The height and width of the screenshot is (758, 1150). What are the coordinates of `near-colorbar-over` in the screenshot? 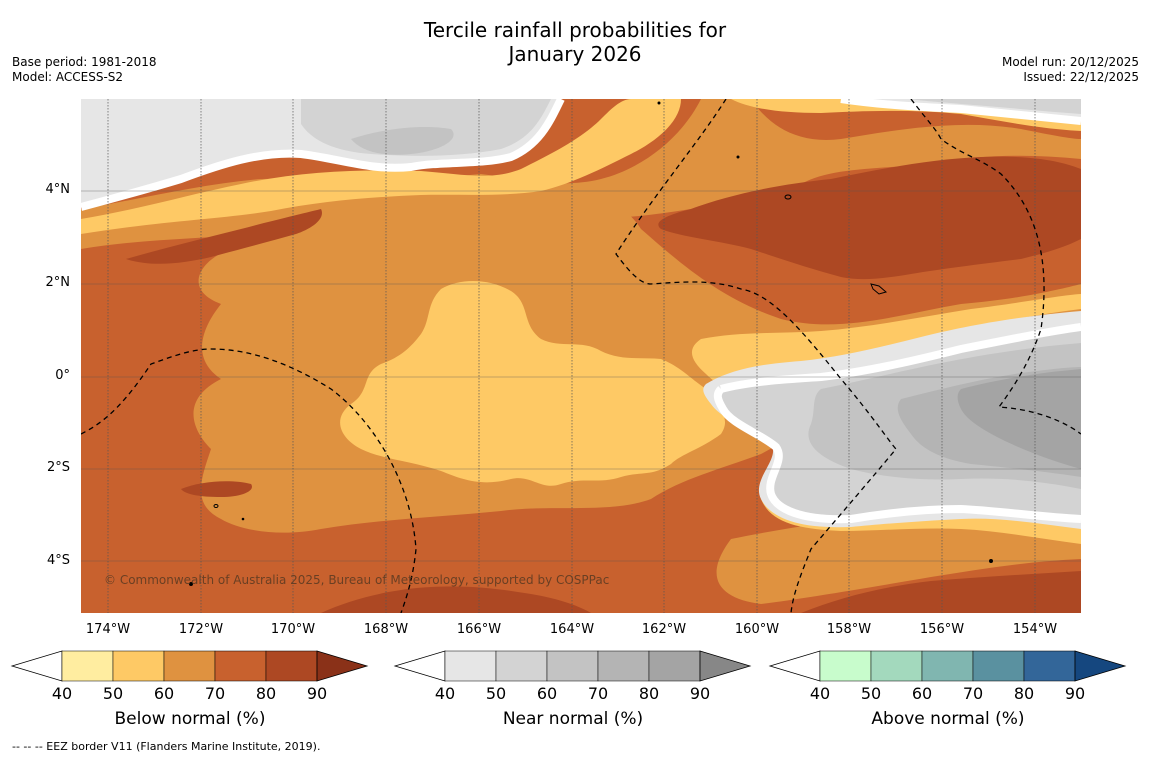 It's located at (725, 666).